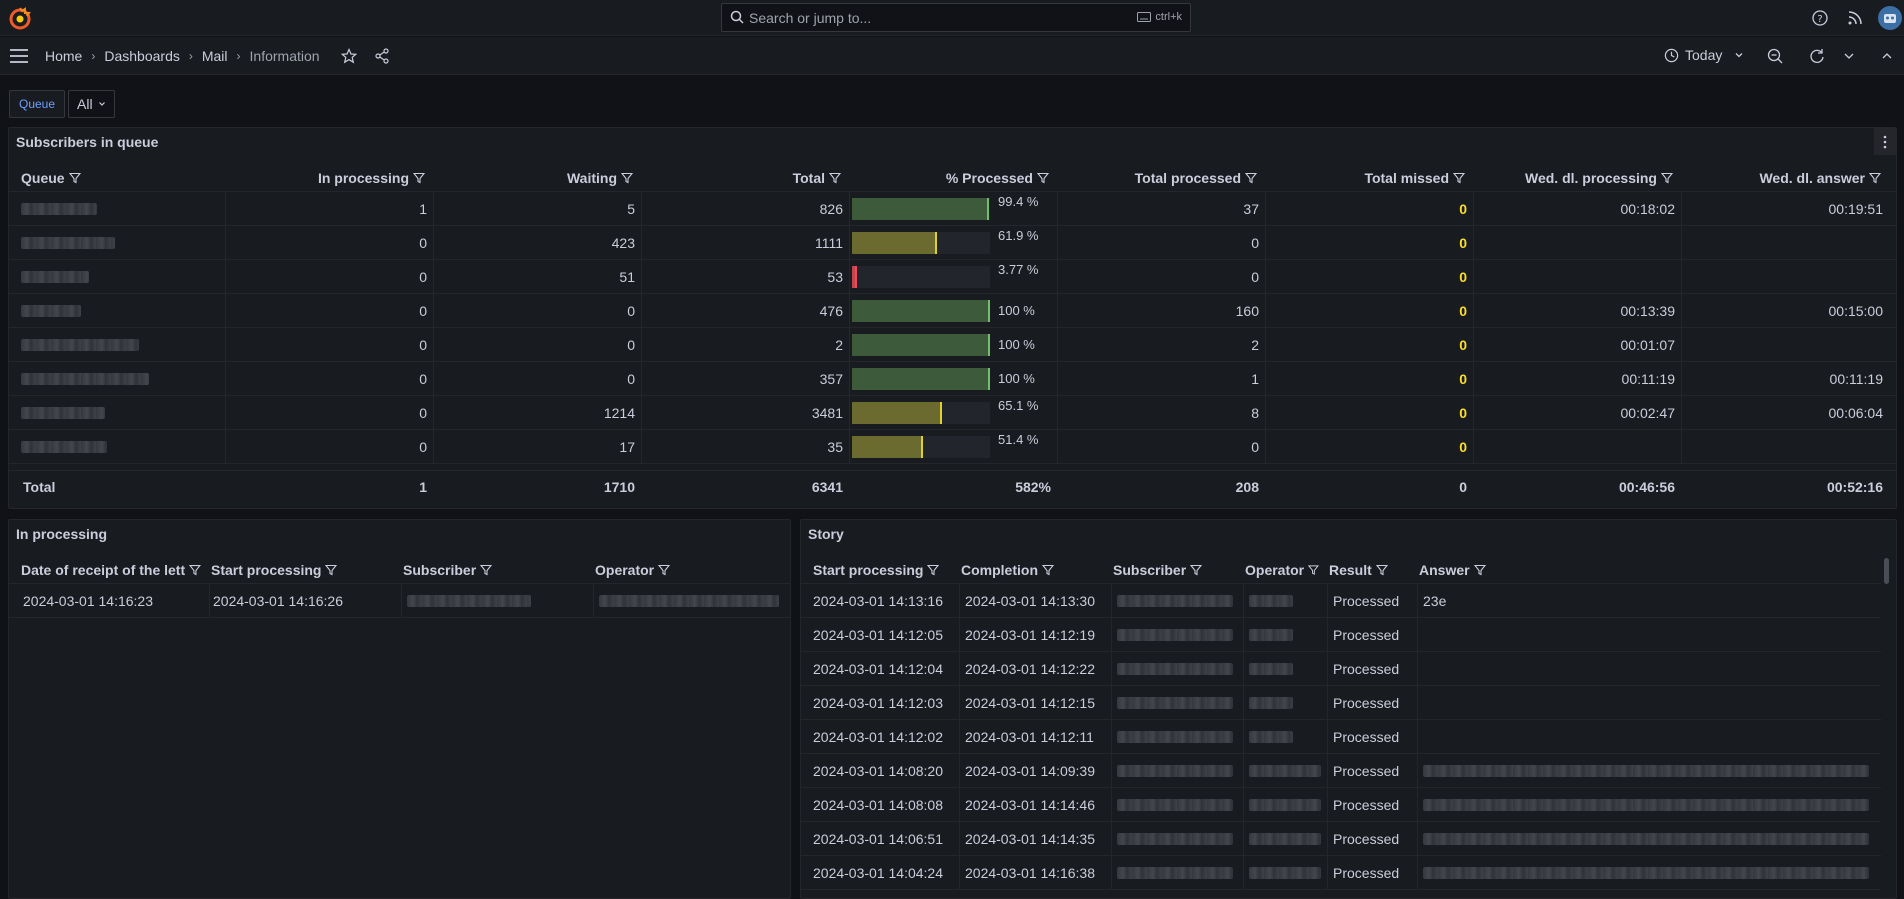 The width and height of the screenshot is (1904, 899). I want to click on user-avatar-icon, so click(1890, 18).